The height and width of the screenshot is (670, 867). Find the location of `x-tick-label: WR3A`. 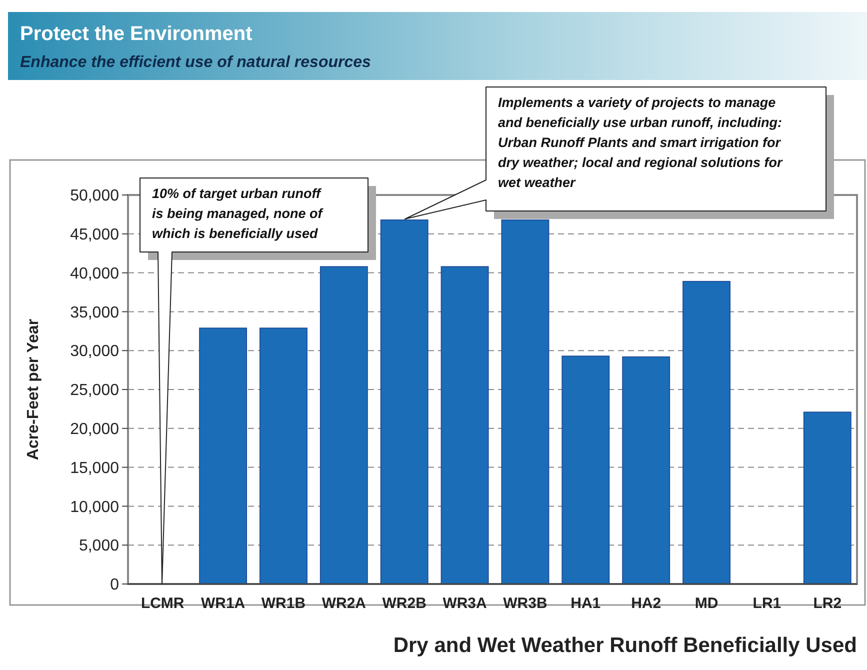

x-tick-label: WR3A is located at coordinates (465, 603).